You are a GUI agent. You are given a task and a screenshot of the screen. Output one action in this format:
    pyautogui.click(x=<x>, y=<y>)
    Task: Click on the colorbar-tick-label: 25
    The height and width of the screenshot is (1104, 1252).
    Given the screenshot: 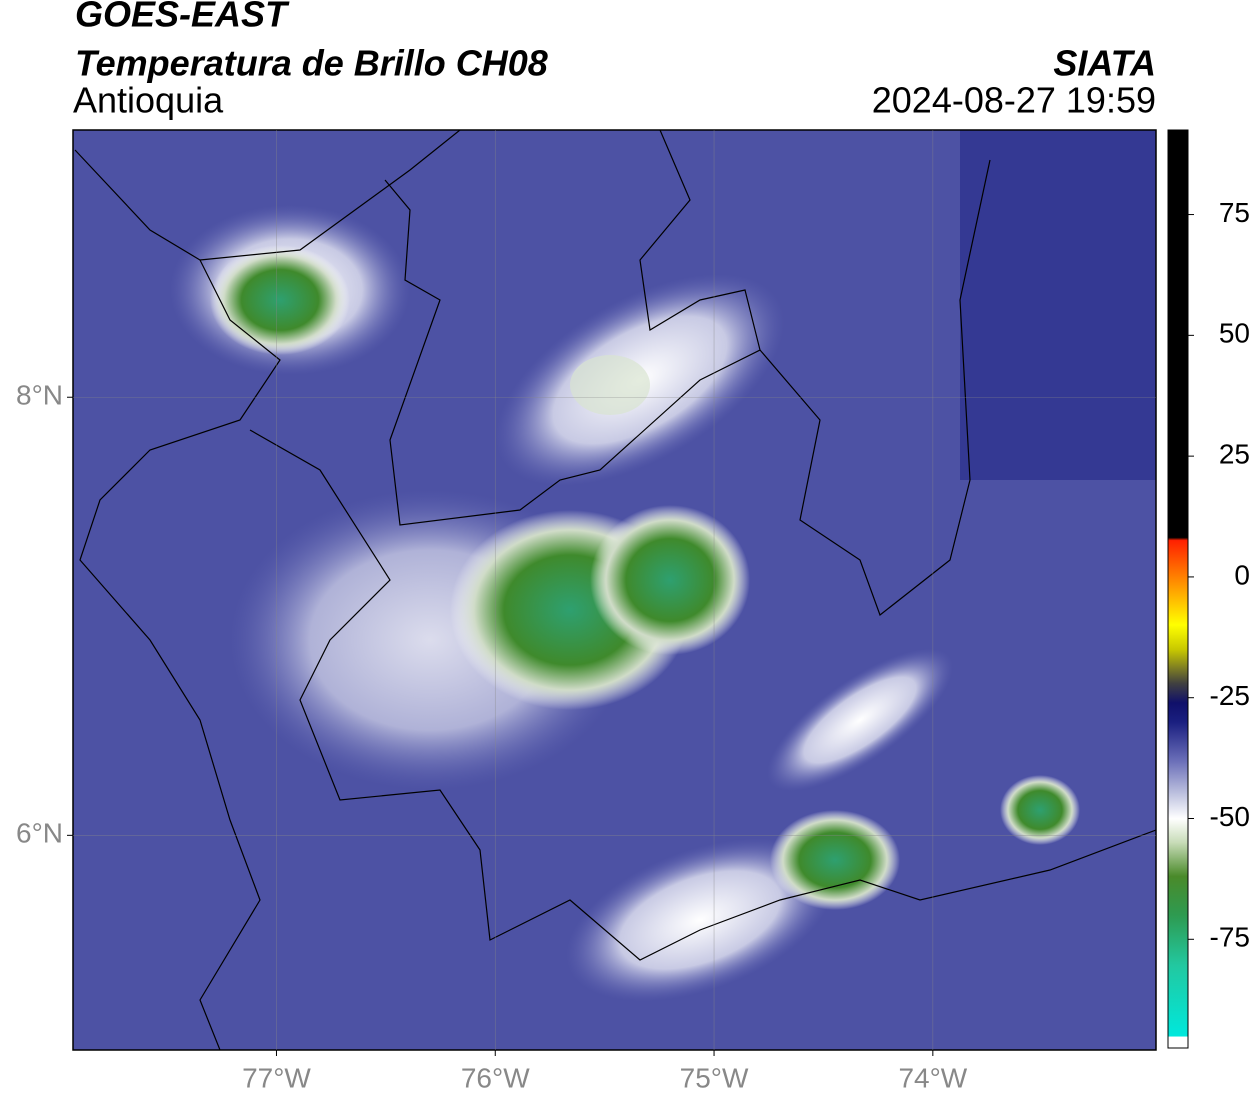 What is the action you would take?
    pyautogui.click(x=1234, y=454)
    